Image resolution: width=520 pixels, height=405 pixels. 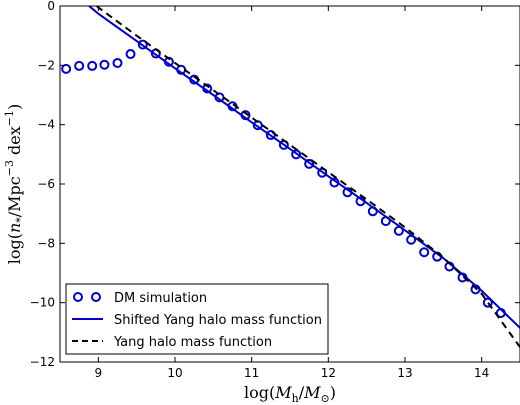 I want to click on legend-label-dm-simulation: DM simulation, so click(x=160, y=298).